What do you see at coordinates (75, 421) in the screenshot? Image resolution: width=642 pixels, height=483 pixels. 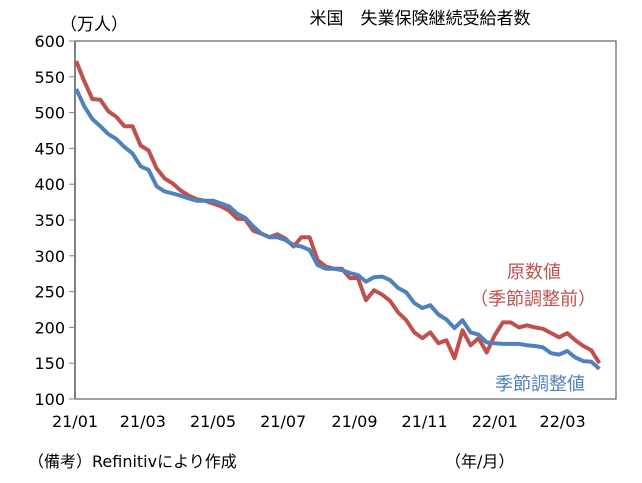 I see `x-tick-label: 21/01` at bounding box center [75, 421].